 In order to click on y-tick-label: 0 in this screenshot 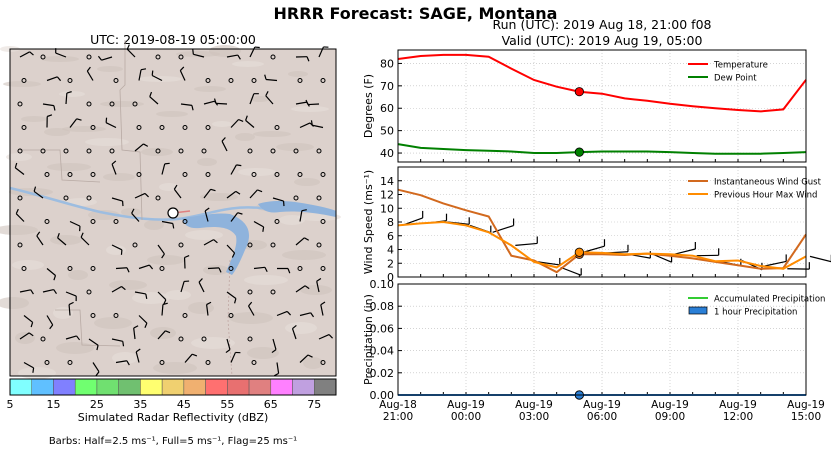, I will do `click(390, 277)`.